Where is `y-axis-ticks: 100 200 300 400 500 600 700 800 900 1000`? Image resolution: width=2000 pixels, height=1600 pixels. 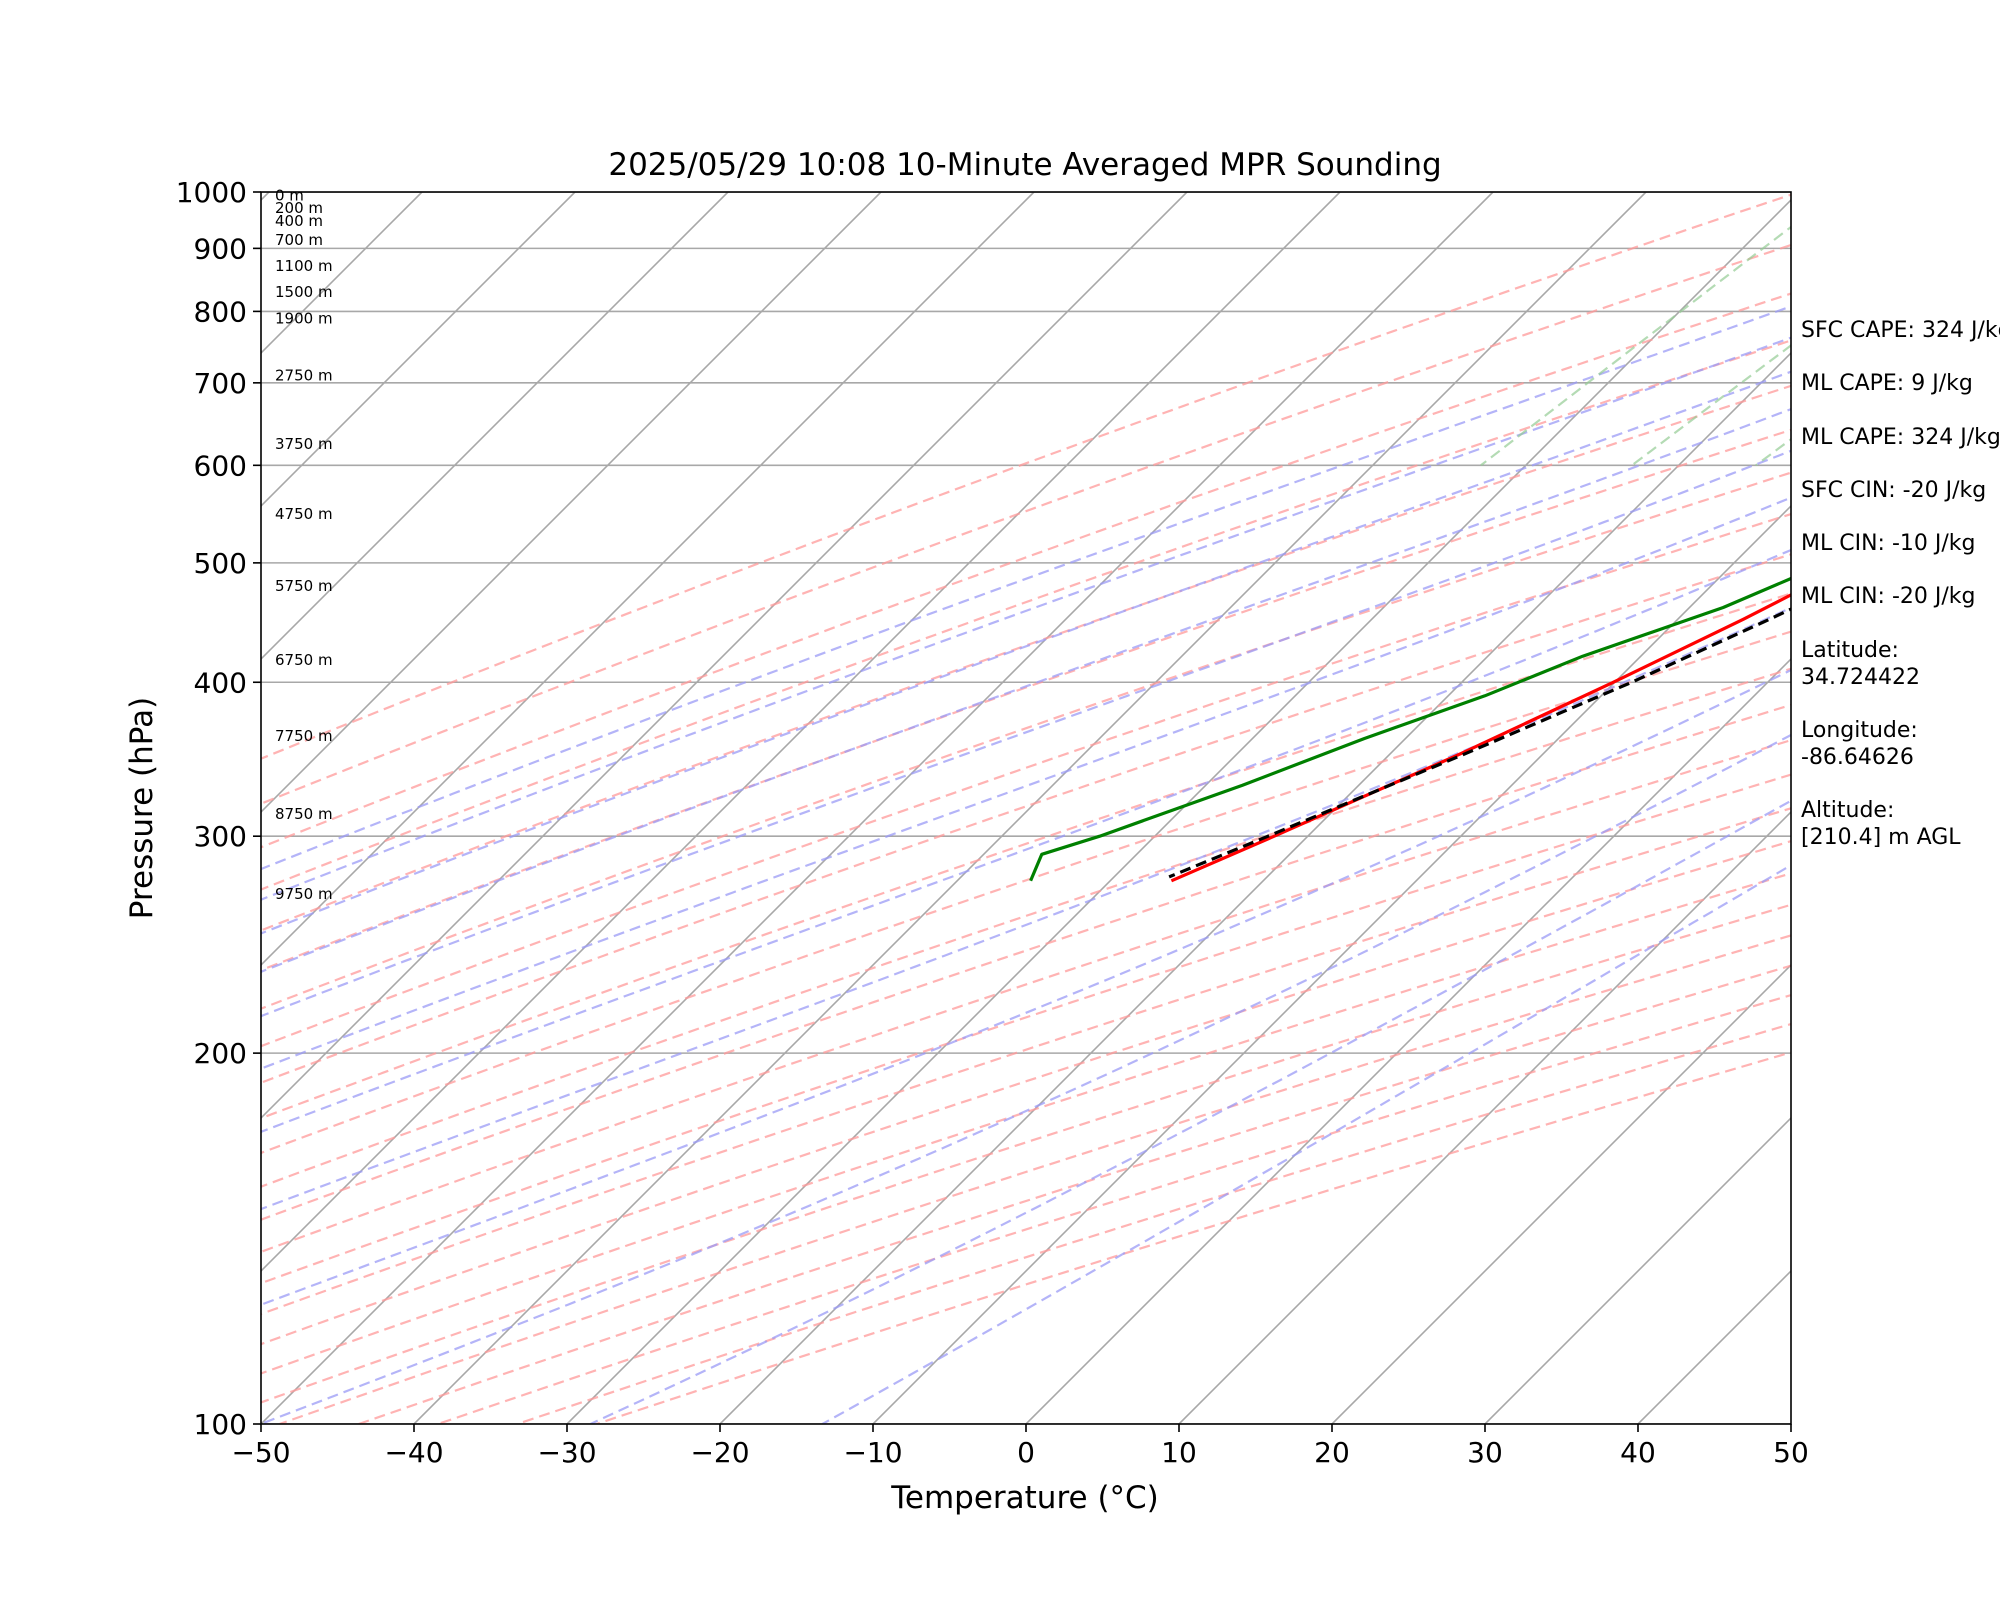
y-axis-ticks: 100 200 300 400 500 600 700 800 900 1000 is located at coordinates (218, 808).